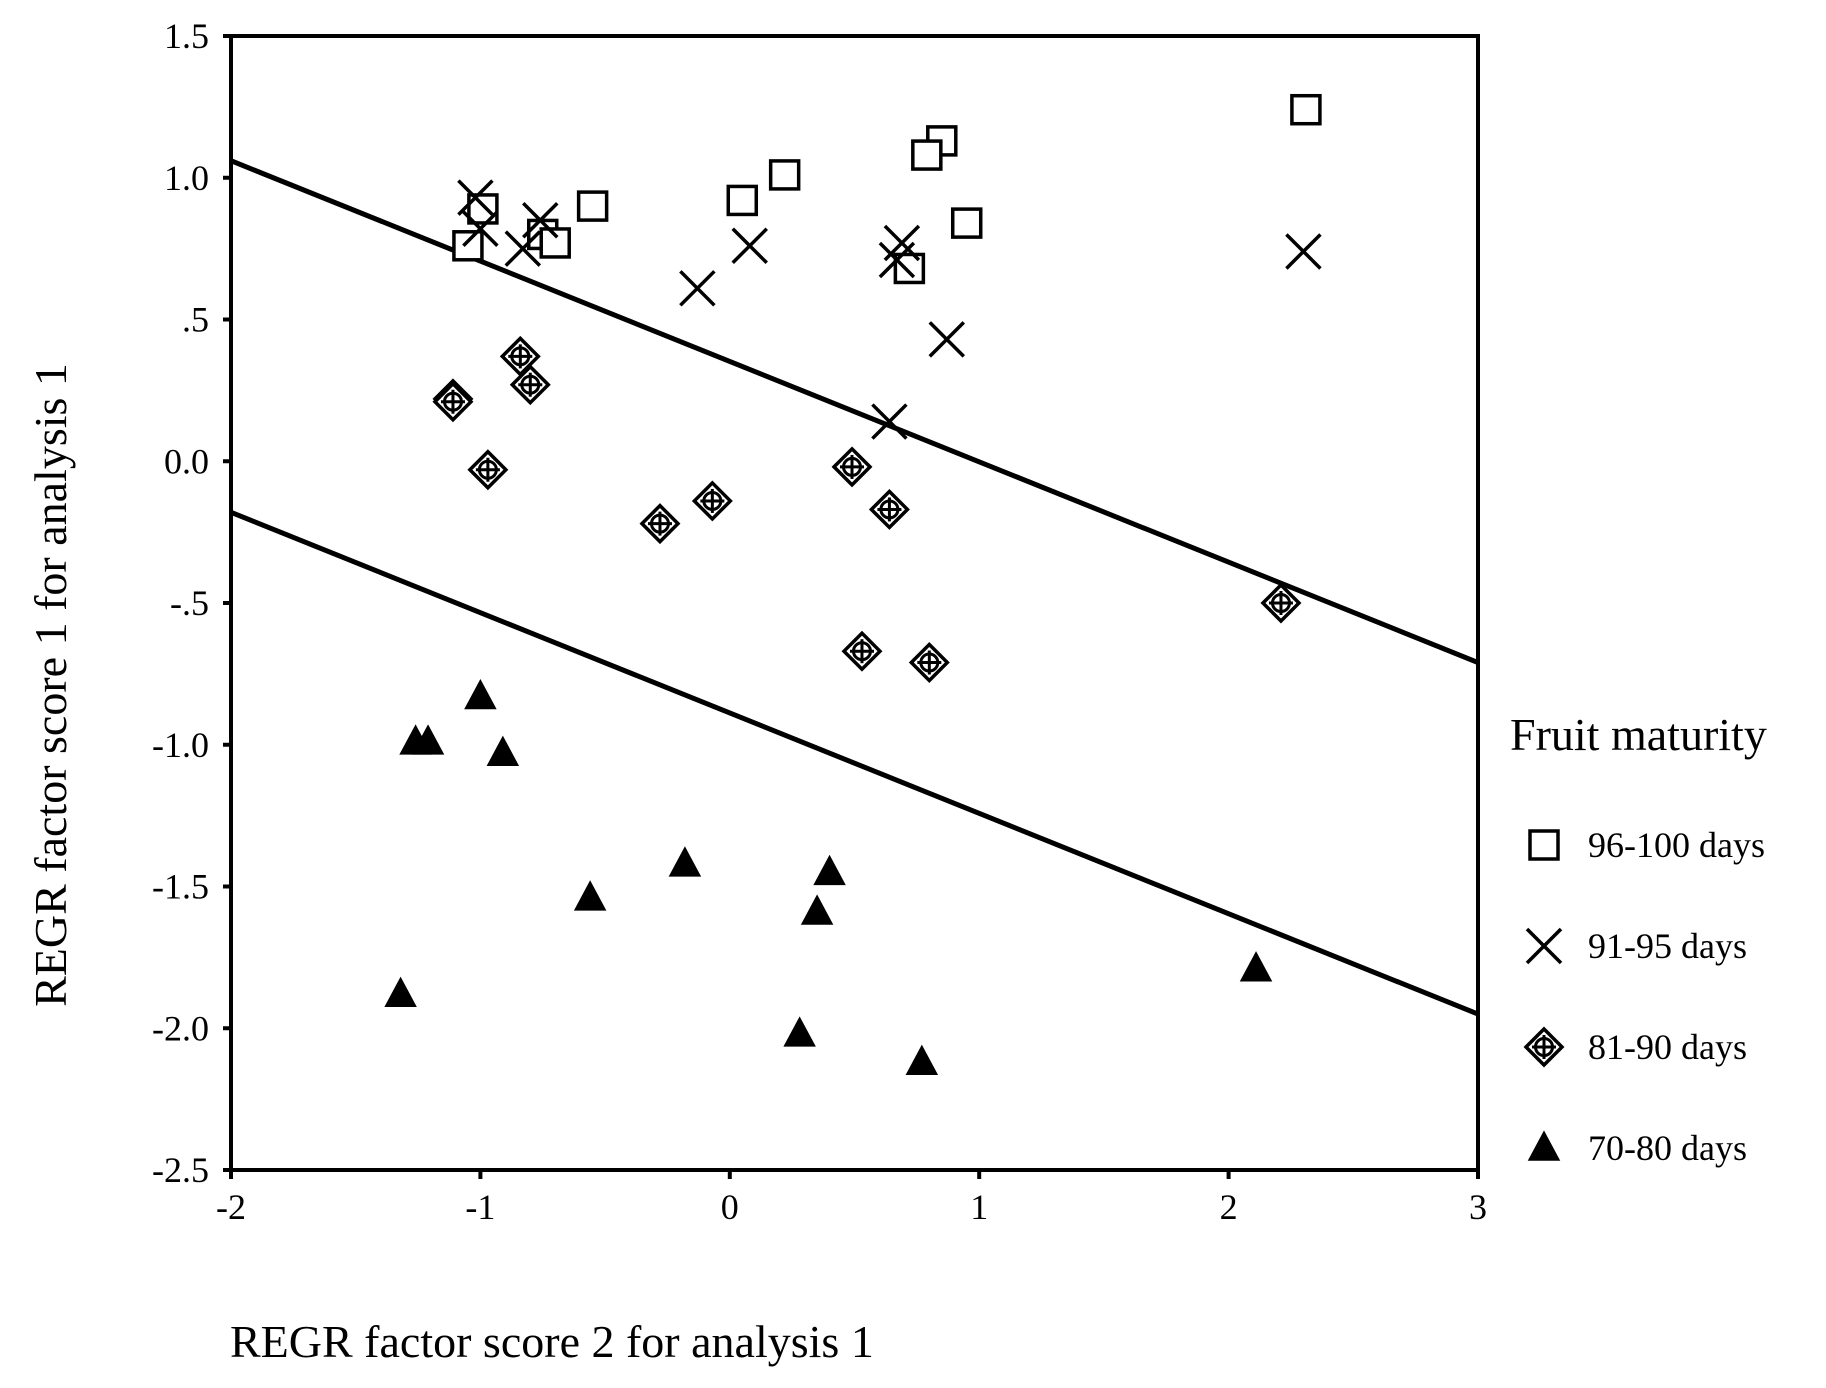 This screenshot has width=1826, height=1388. I want to click on x-tick-label: 1, so click(979, 1207).